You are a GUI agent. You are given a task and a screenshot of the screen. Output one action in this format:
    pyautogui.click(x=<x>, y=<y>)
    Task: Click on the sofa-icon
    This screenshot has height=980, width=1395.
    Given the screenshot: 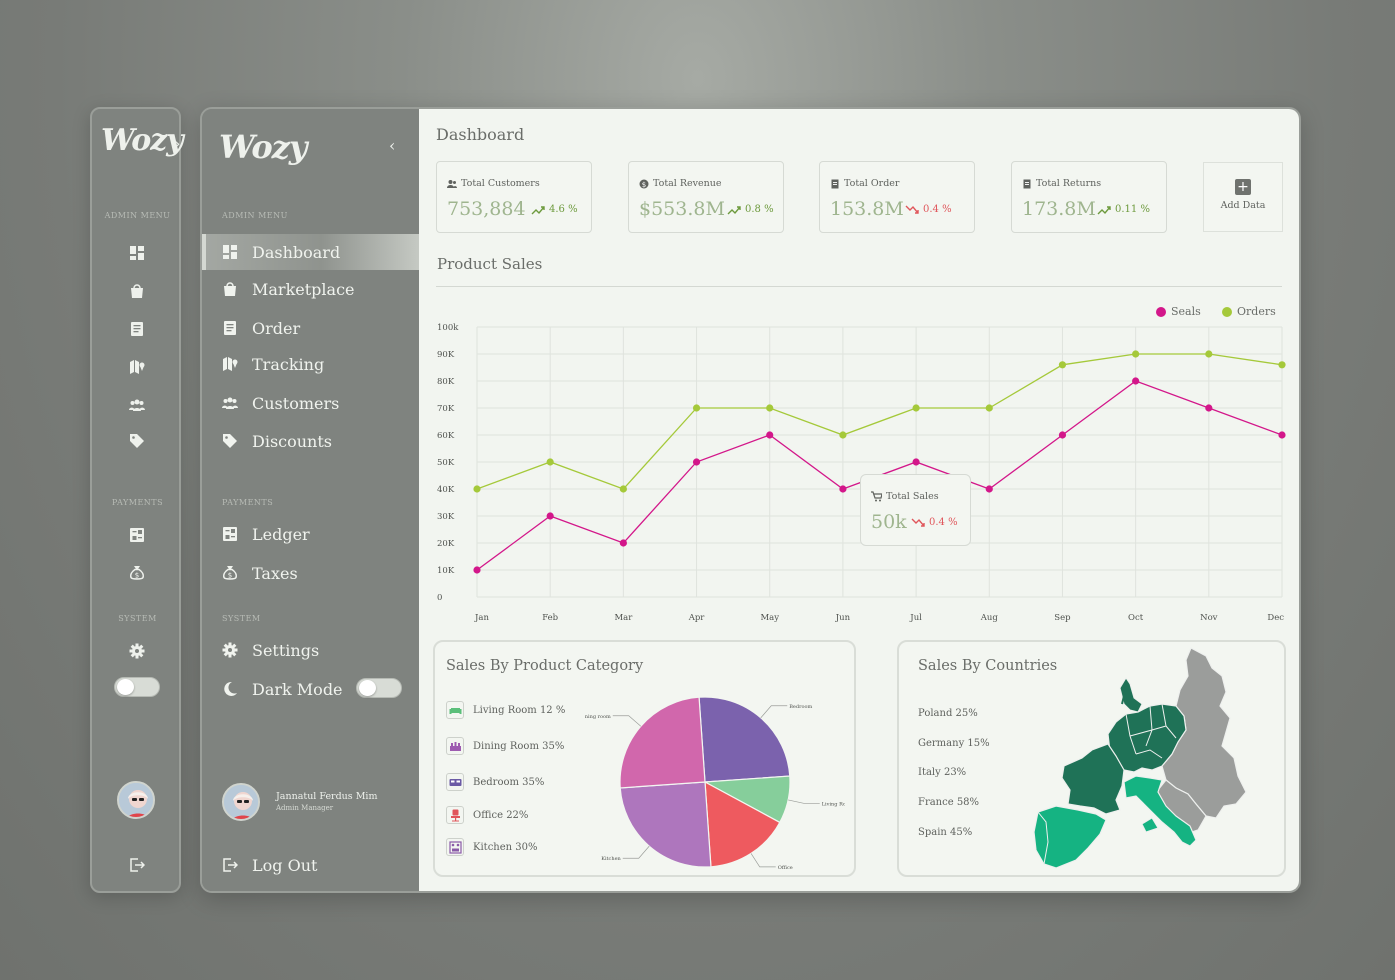 What is the action you would take?
    pyautogui.click(x=455, y=710)
    